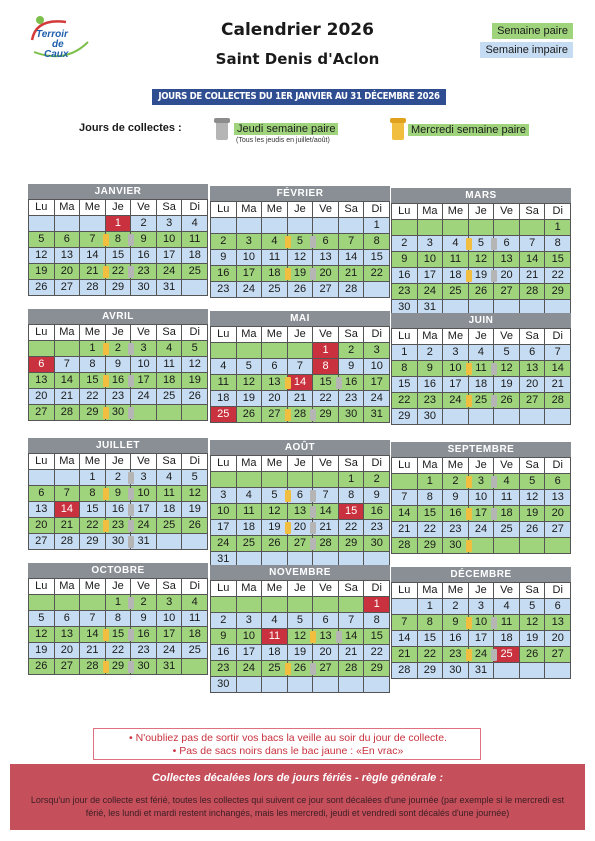 This screenshot has width=595, height=841. Describe the element at coordinates (58, 44) in the screenshot. I see `logo-line2: de` at that location.